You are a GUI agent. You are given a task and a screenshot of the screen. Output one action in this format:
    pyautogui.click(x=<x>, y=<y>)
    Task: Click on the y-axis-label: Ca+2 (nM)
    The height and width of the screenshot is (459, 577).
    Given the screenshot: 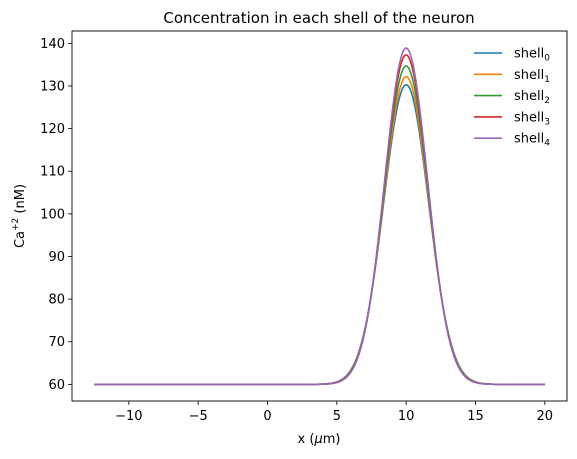 What is the action you would take?
    pyautogui.click(x=19, y=216)
    